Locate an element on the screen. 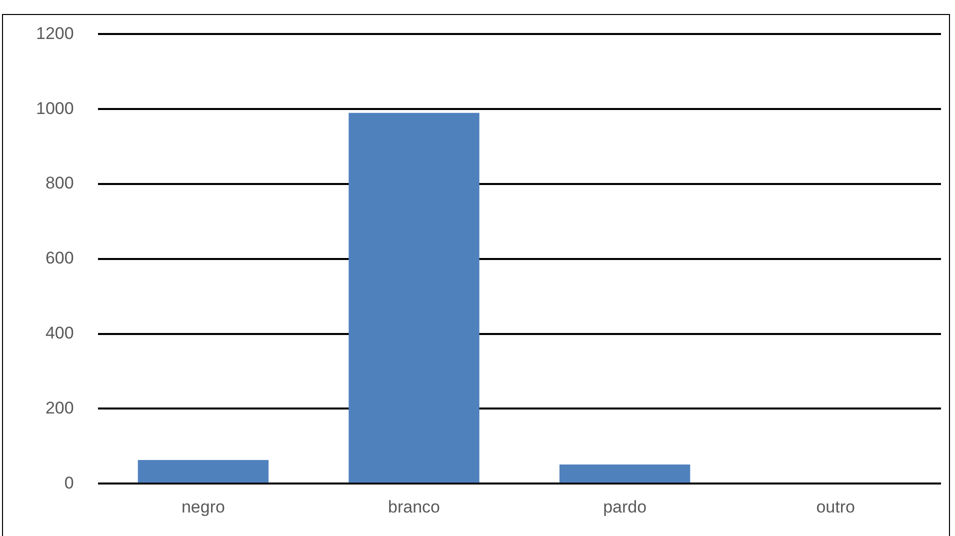  y-tick-label: 600 is located at coordinates (59, 258).